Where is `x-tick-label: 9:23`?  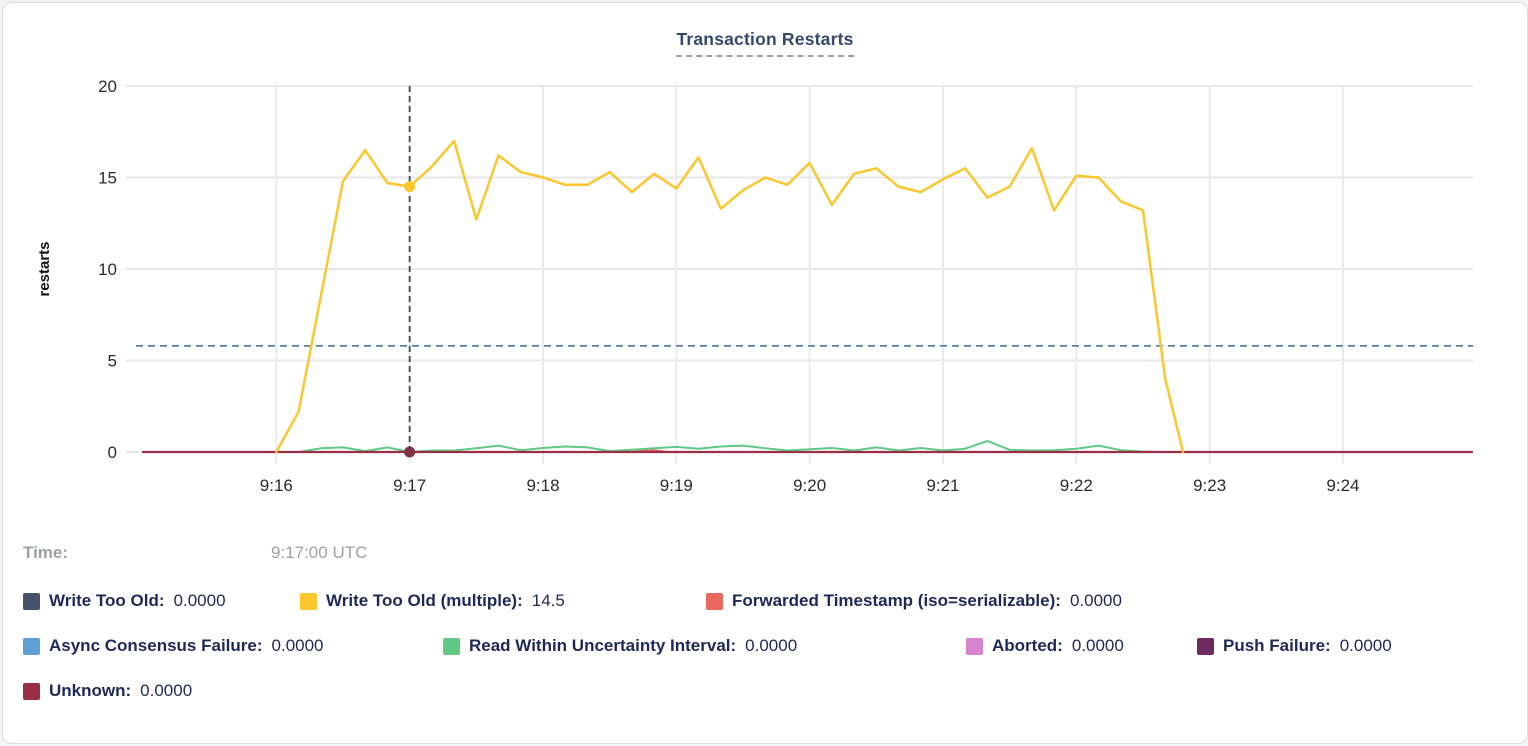 x-tick-label: 9:23 is located at coordinates (1209, 485).